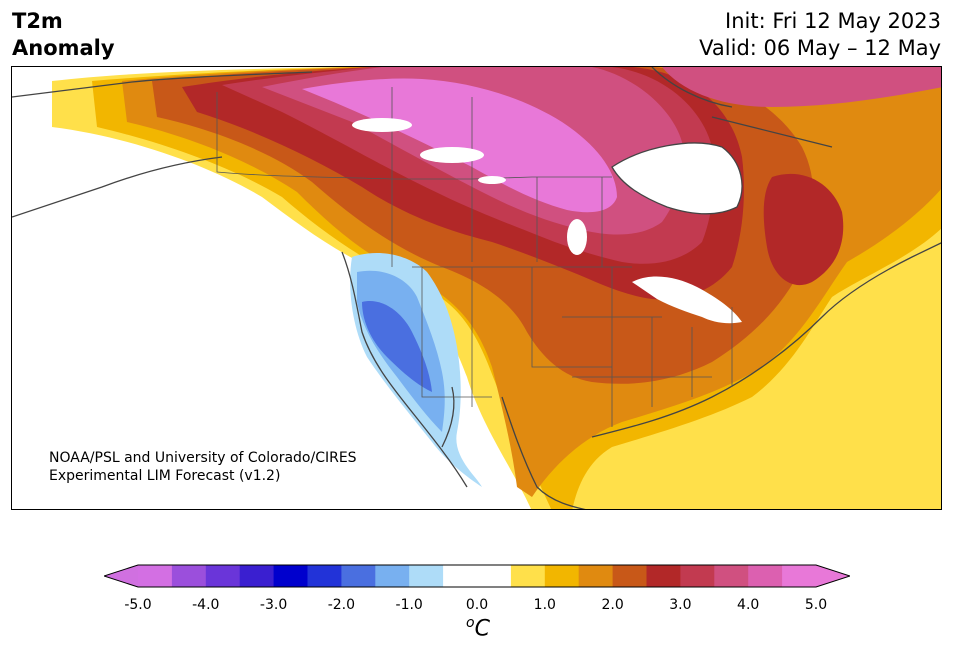  Describe the element at coordinates (397, 346) in the screenshot. I see `anomaly-band-neg-2c` at that location.